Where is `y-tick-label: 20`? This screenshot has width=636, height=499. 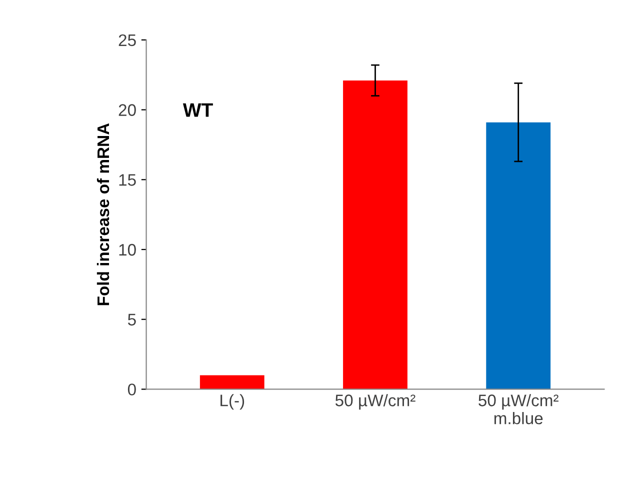 y-tick-label: 20 is located at coordinates (127, 110).